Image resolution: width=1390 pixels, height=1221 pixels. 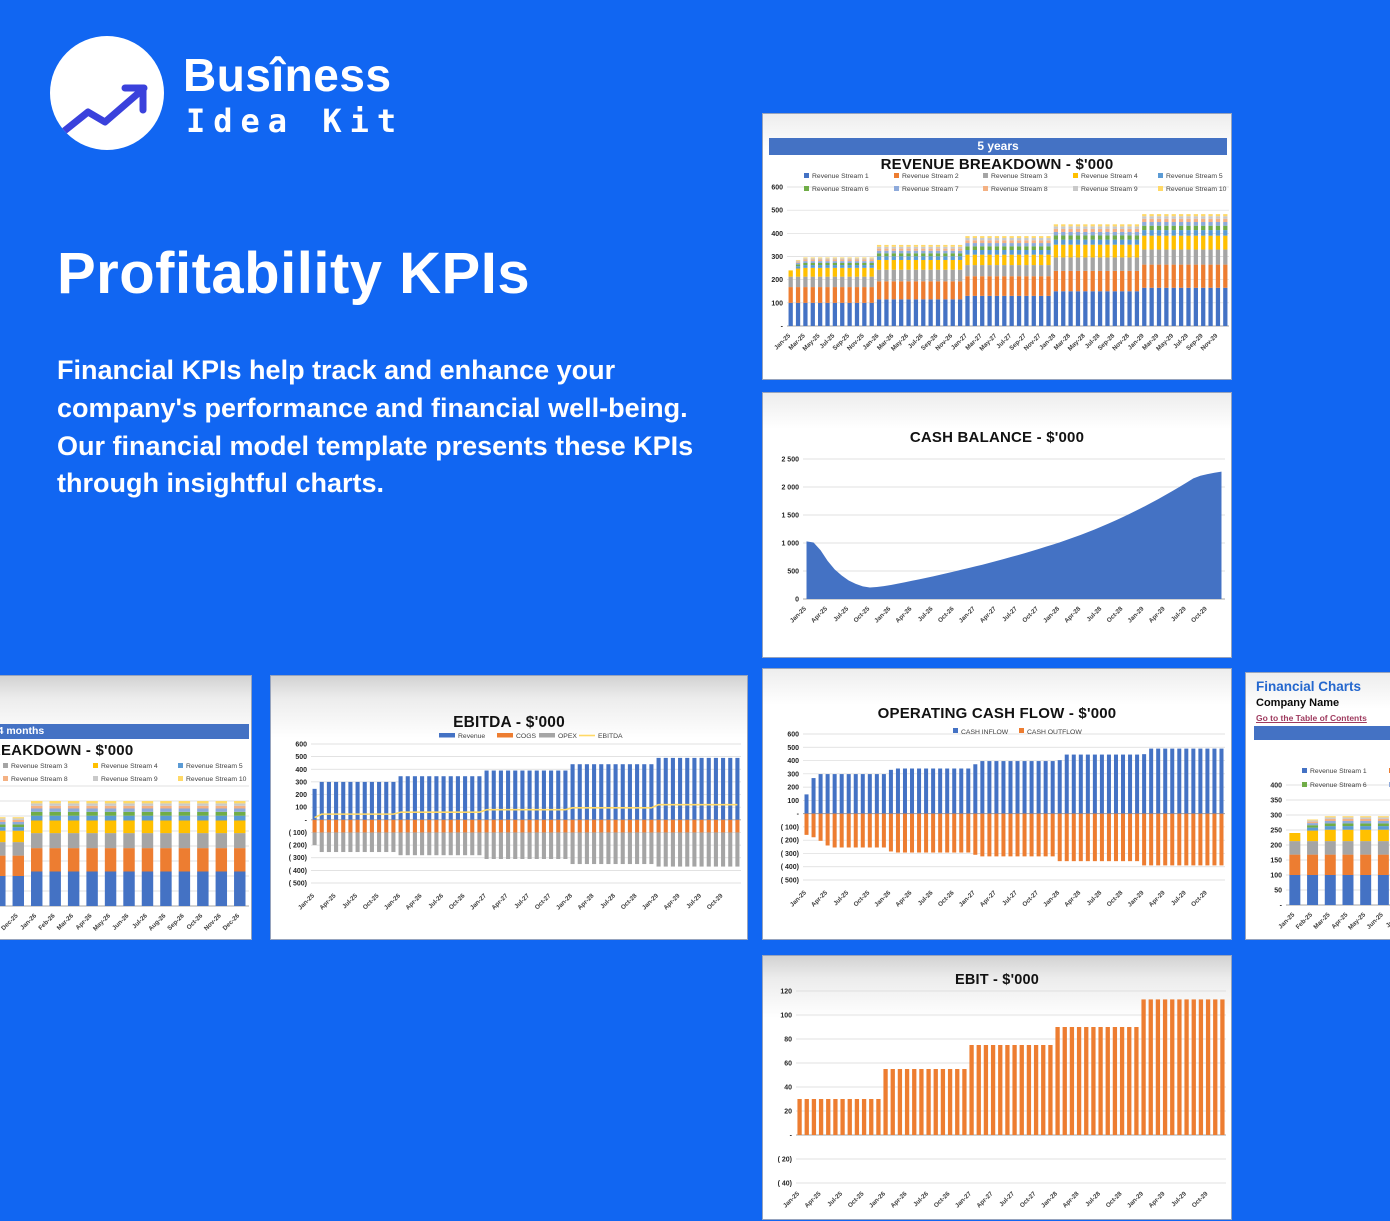 What do you see at coordinates (1276, 861) in the screenshot?
I see `svg-text: 150` at bounding box center [1276, 861].